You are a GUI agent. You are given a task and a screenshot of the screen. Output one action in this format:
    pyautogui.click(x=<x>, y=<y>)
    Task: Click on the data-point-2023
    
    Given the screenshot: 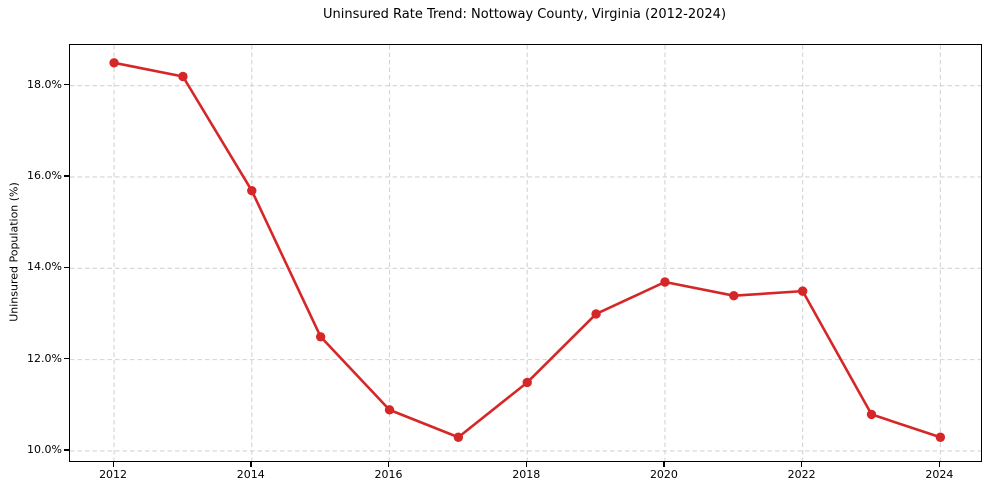 What is the action you would take?
    pyautogui.click(x=871, y=414)
    